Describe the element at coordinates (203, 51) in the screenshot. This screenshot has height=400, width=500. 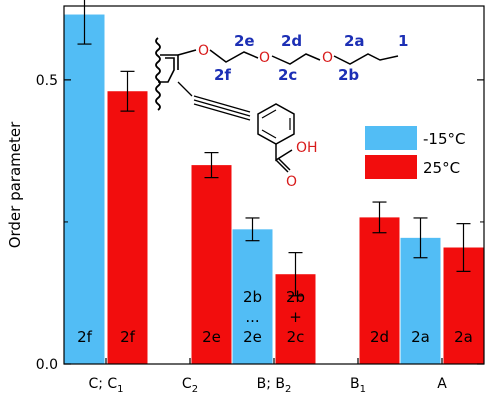
I see `ether-oxygen-1: O` at that location.